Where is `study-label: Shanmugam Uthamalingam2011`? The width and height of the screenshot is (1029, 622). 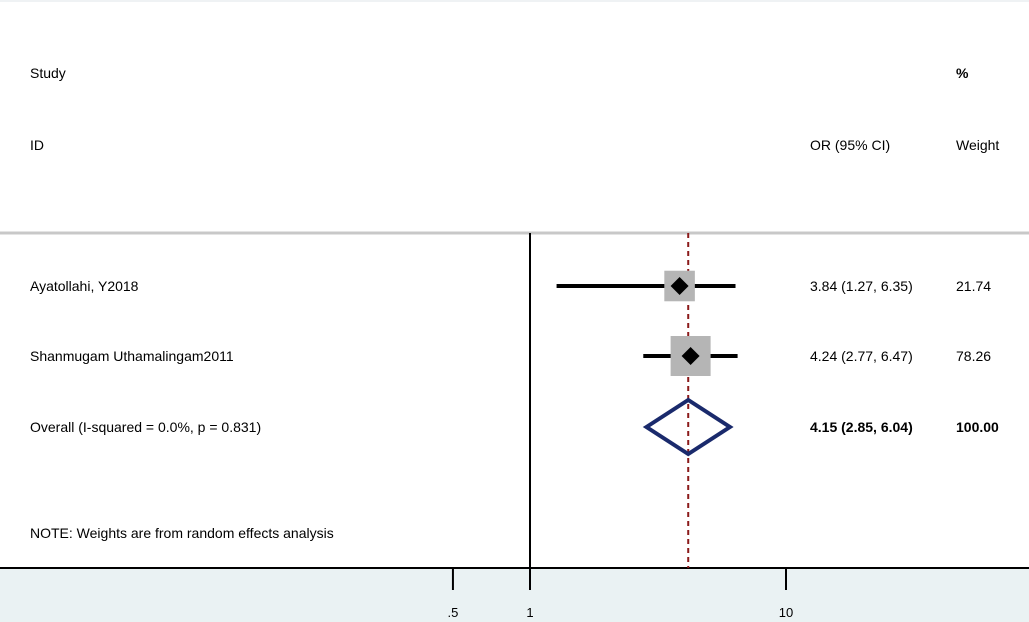
study-label: Shanmugam Uthamalingam2011 is located at coordinates (132, 356).